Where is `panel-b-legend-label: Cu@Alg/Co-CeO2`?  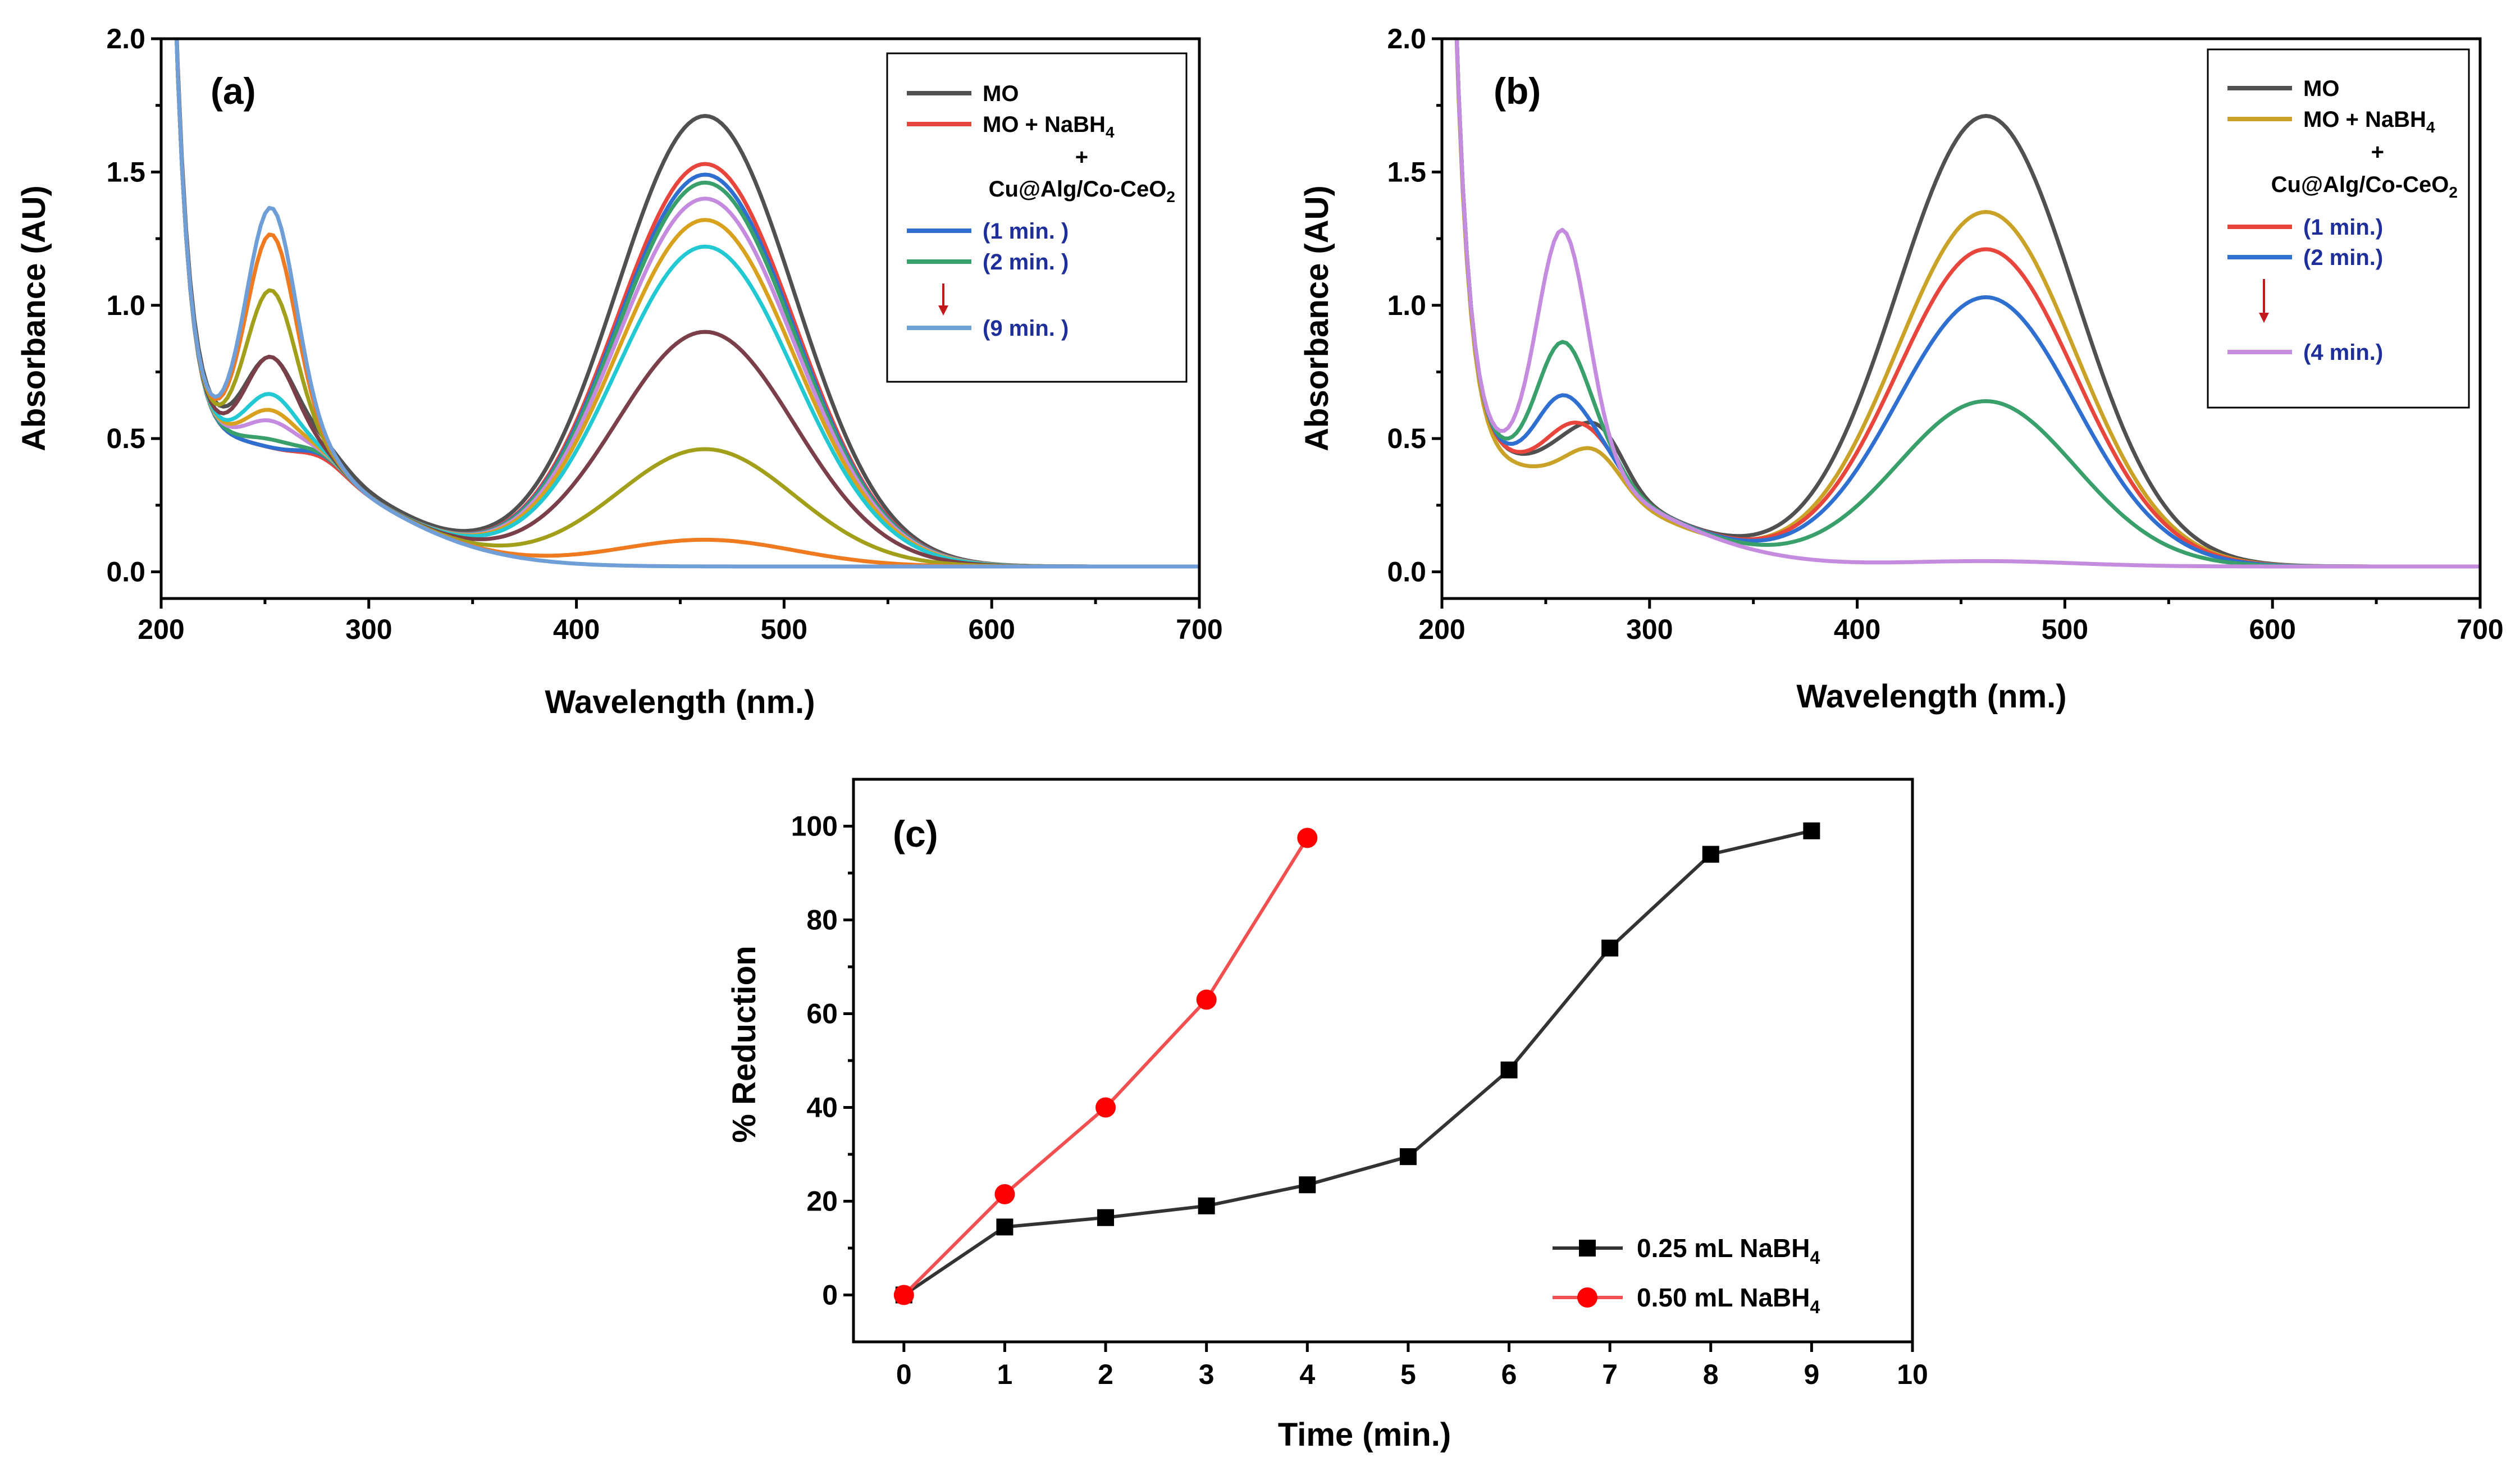
panel-b-legend-label: Cu@Alg/Co-CeO2 is located at coordinates (2364, 186).